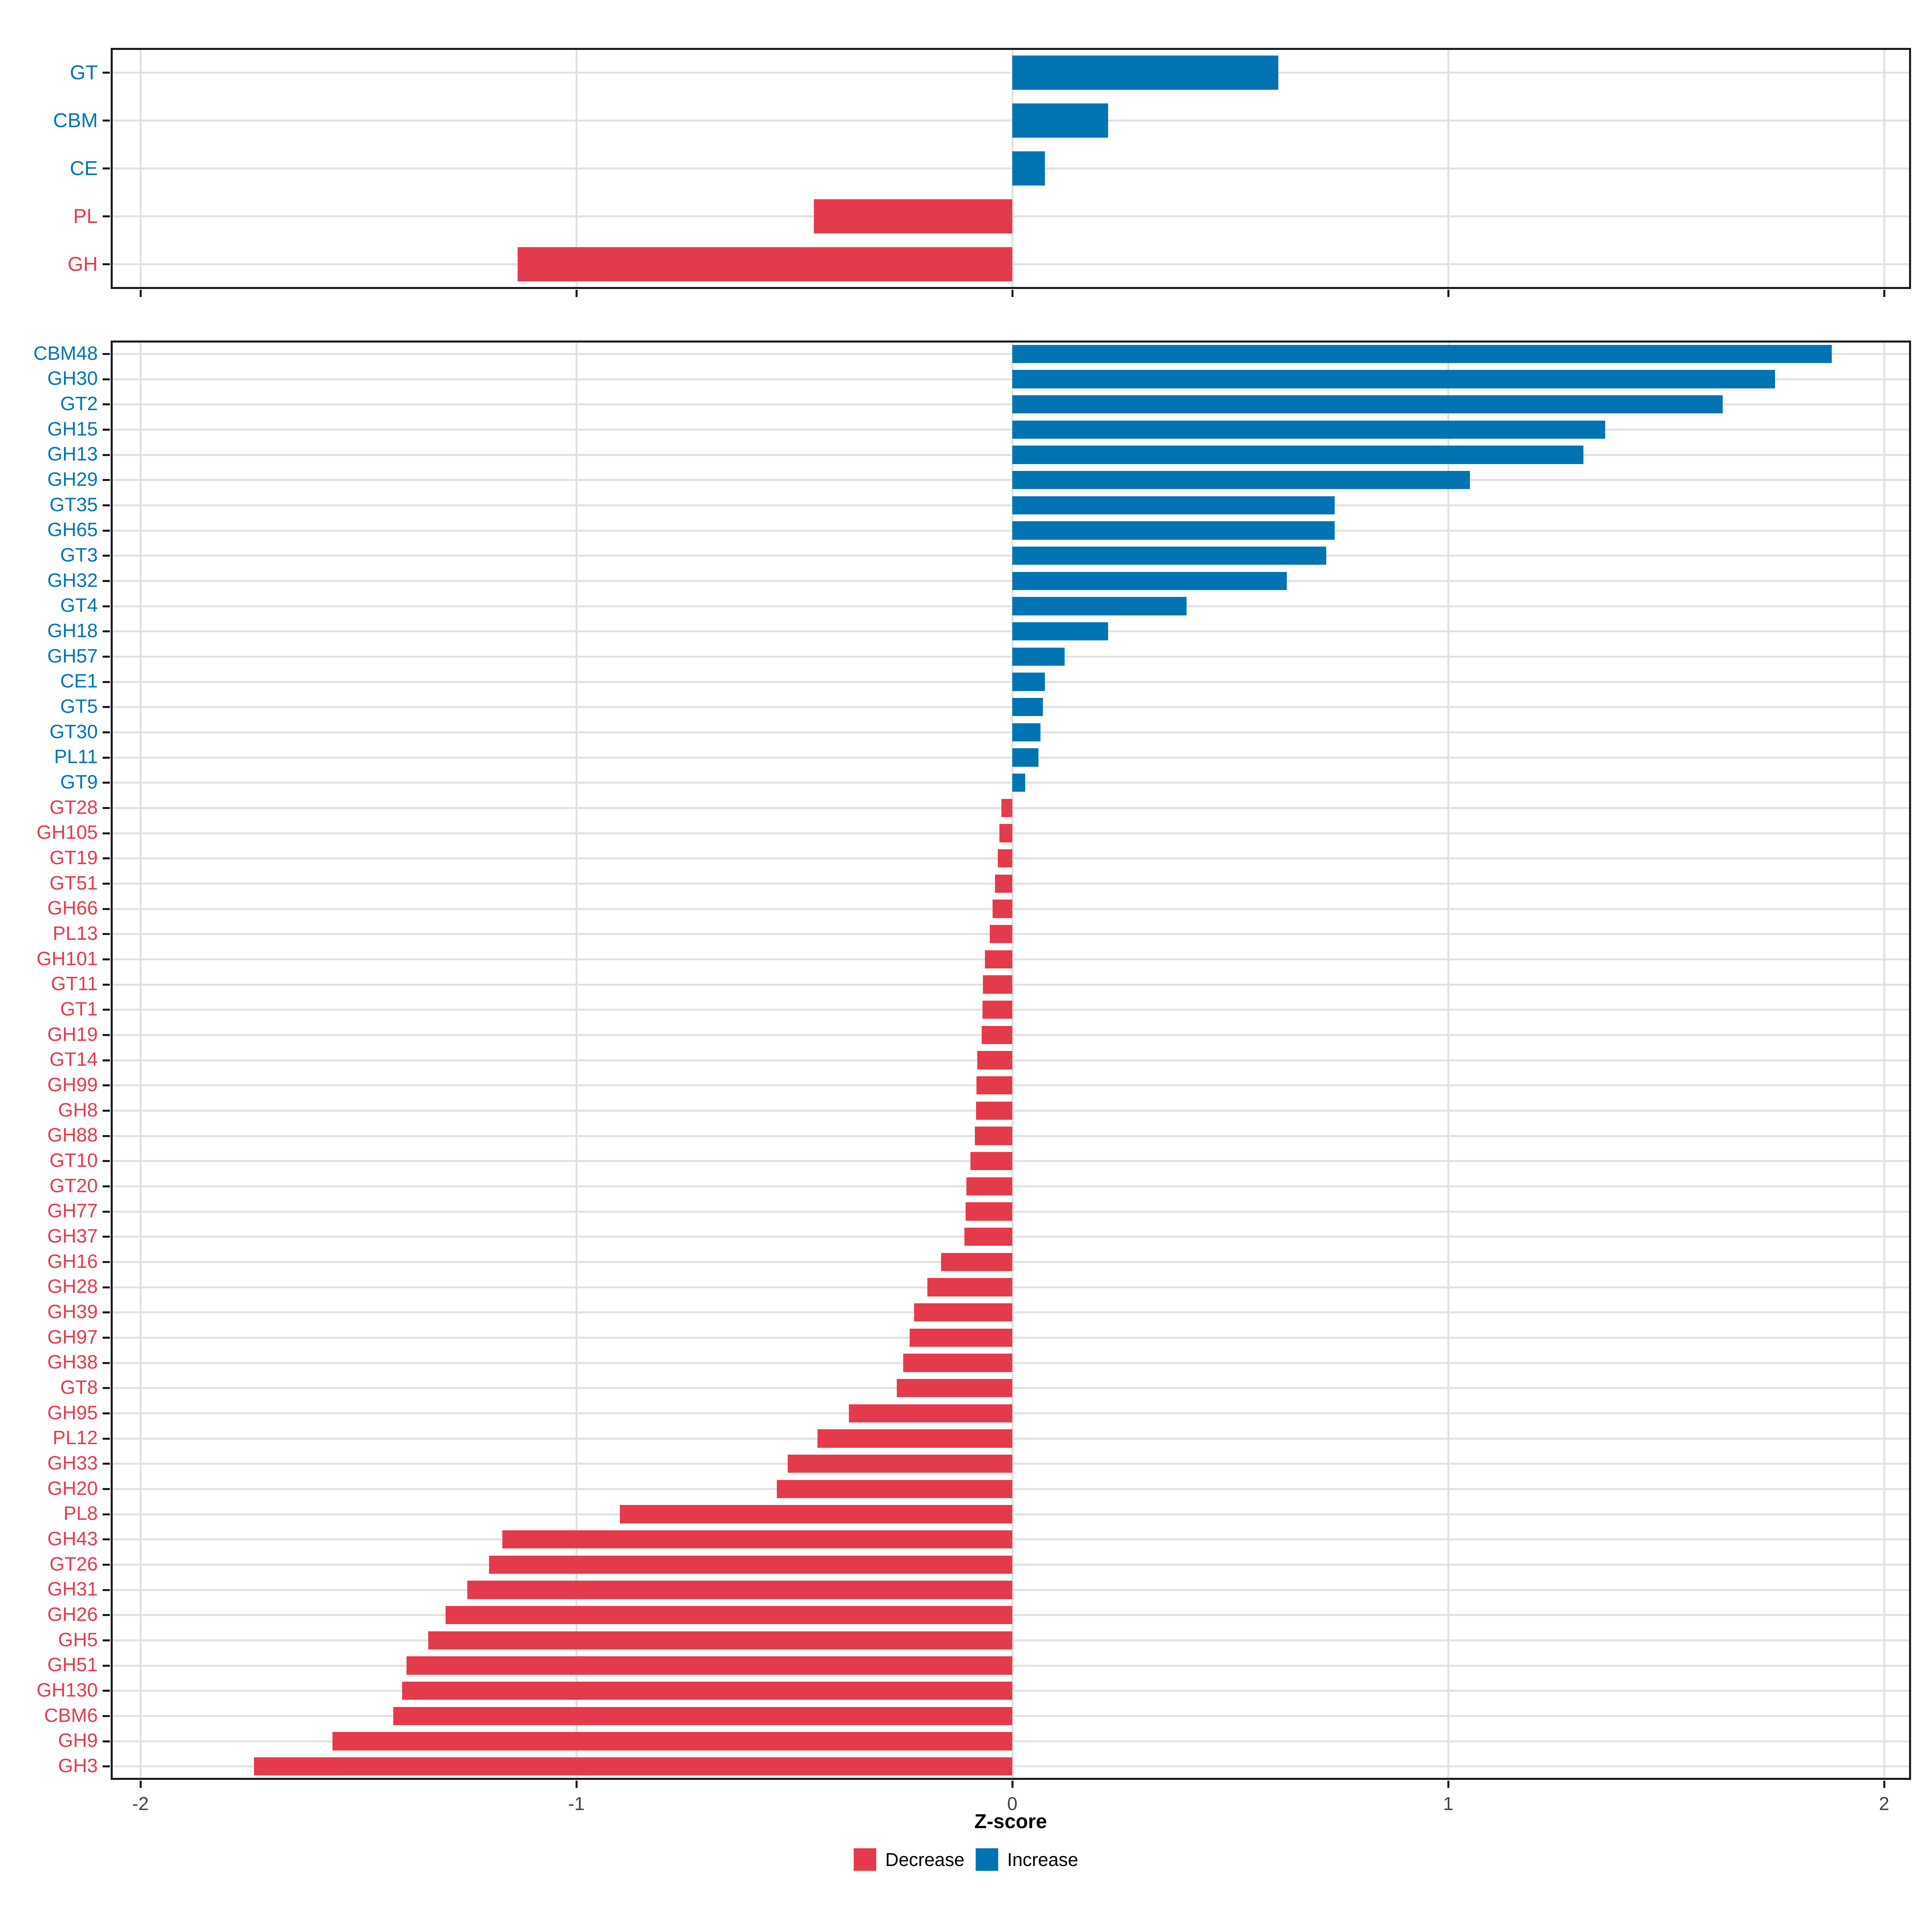  Describe the element at coordinates (1012, 1803) in the screenshot. I see `x-tick-label: 0` at that location.